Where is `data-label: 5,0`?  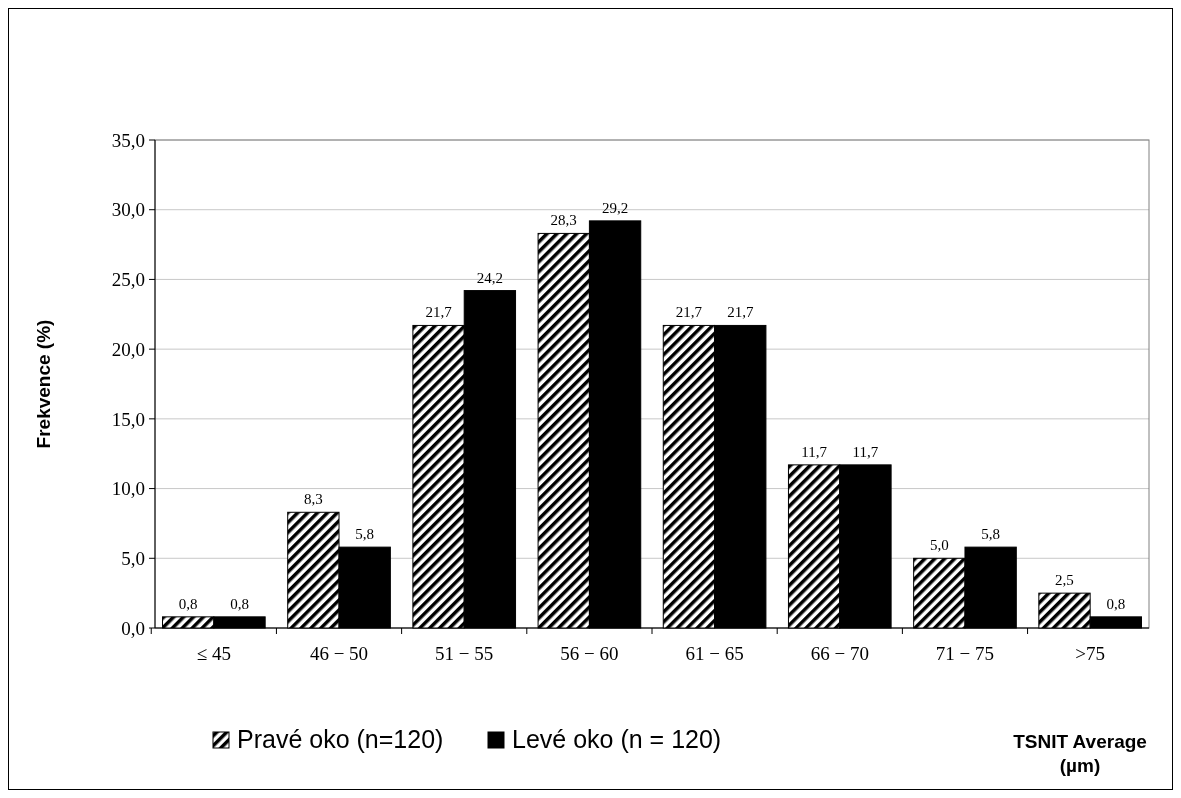 data-label: 5,0 is located at coordinates (939, 545).